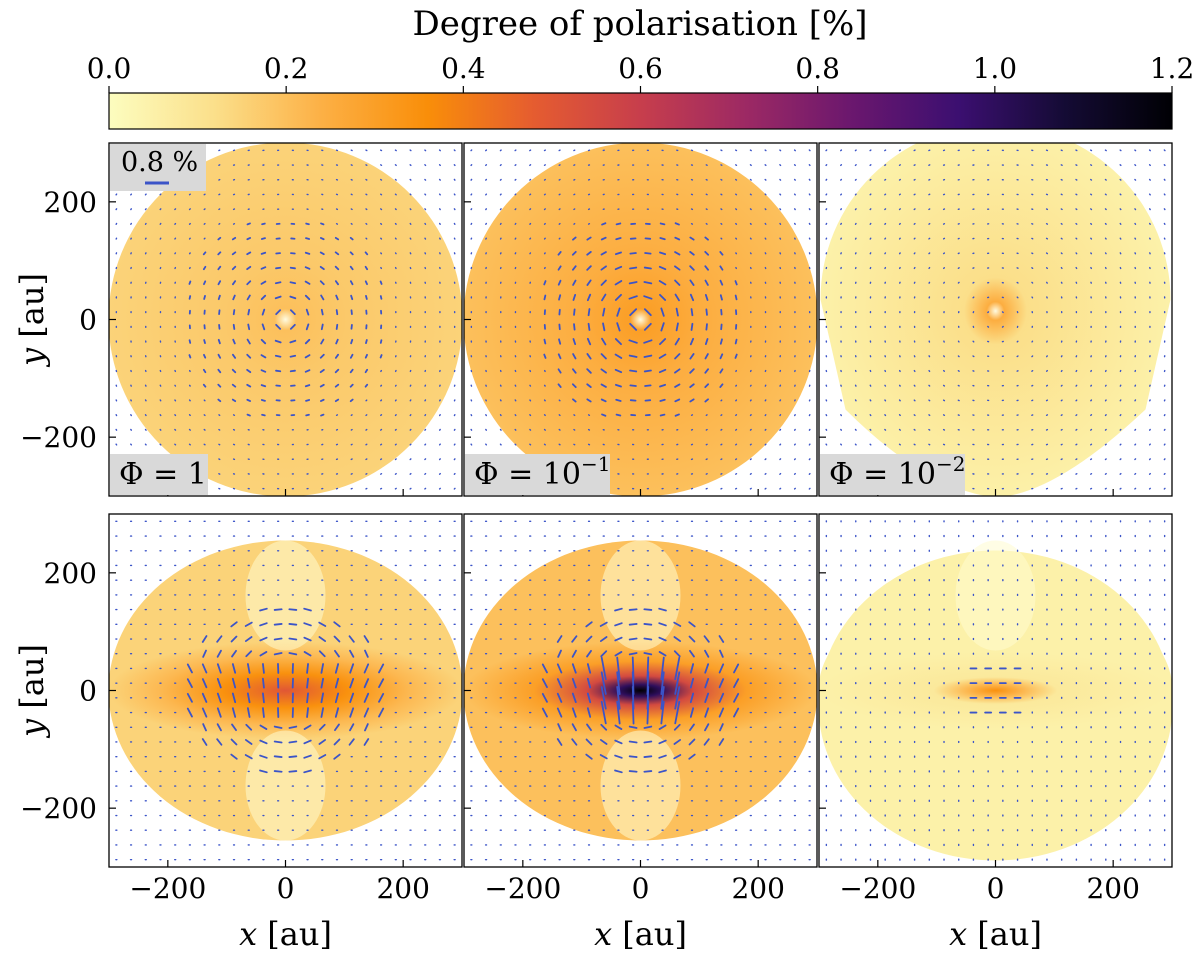  I want to click on phi-label-text: Φ = 1, so click(163, 474).